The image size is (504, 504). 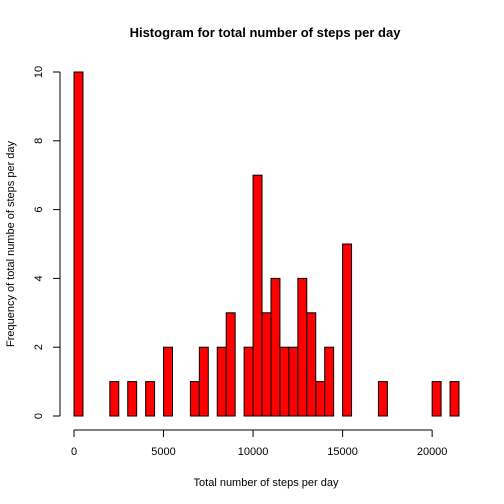 What do you see at coordinates (253, 452) in the screenshot?
I see `x-tick-label-2: 10000` at bounding box center [253, 452].